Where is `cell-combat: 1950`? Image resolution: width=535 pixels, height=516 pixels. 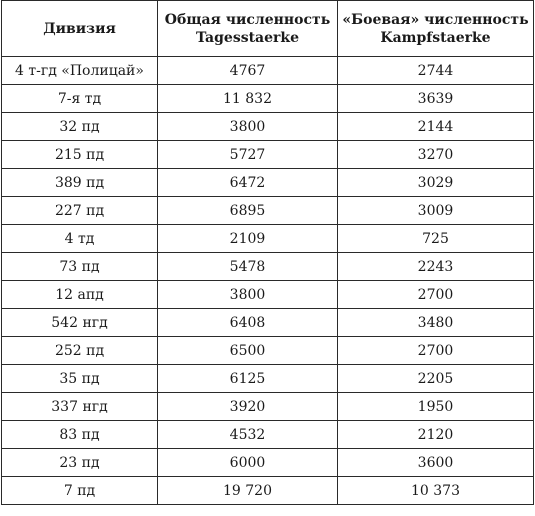 cell-combat: 1950 is located at coordinates (435, 406).